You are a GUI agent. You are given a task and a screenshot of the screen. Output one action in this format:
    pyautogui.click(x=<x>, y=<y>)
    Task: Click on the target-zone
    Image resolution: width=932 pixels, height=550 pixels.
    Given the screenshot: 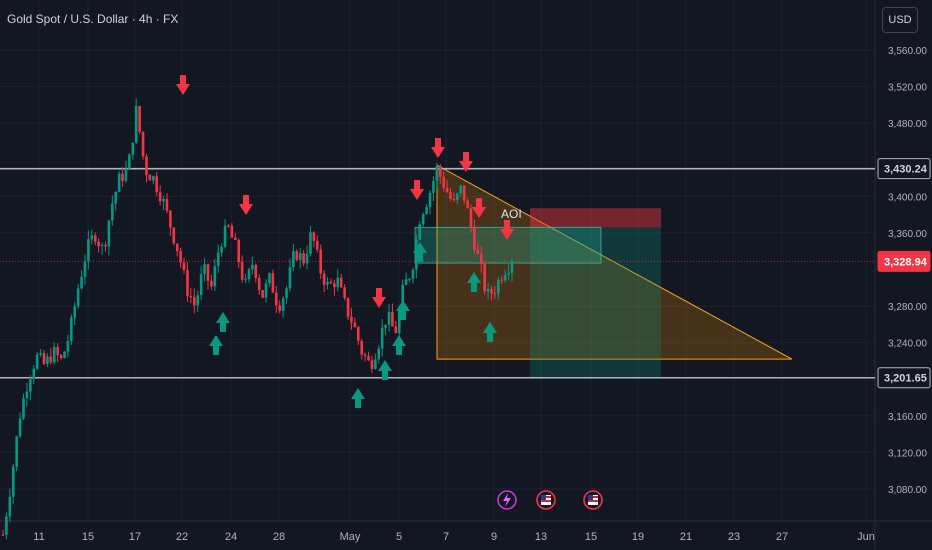 What is the action you would take?
    pyautogui.click(x=595, y=302)
    